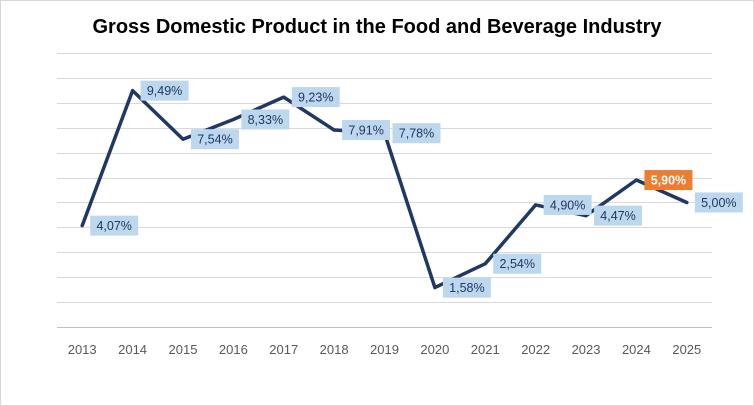 The image size is (754, 406). I want to click on data-label: 9,23%, so click(315, 97).